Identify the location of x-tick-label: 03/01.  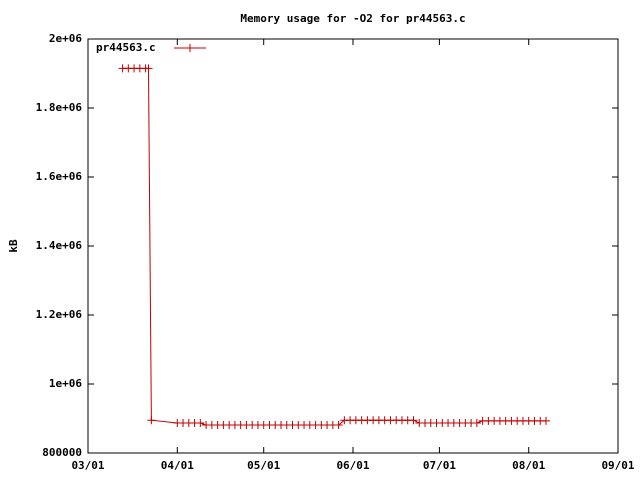
(87, 465).